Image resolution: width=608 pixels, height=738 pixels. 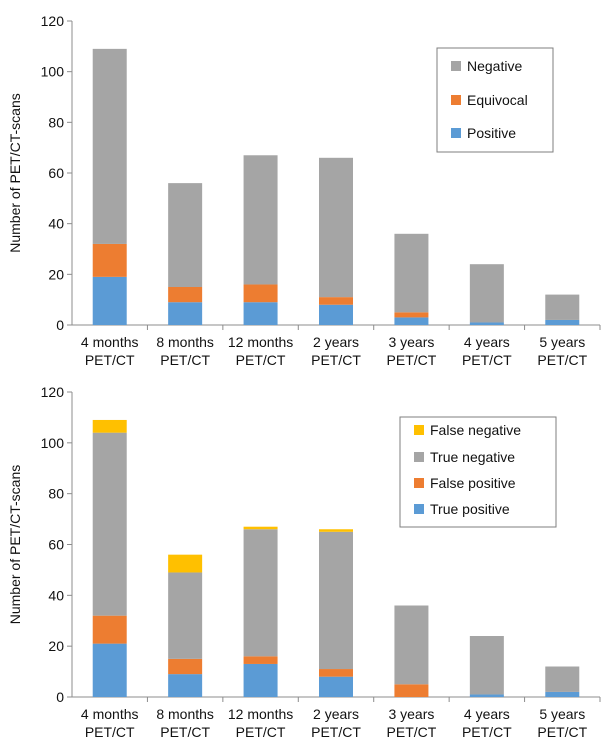 I want to click on legend-label: Negative, so click(x=494, y=66).